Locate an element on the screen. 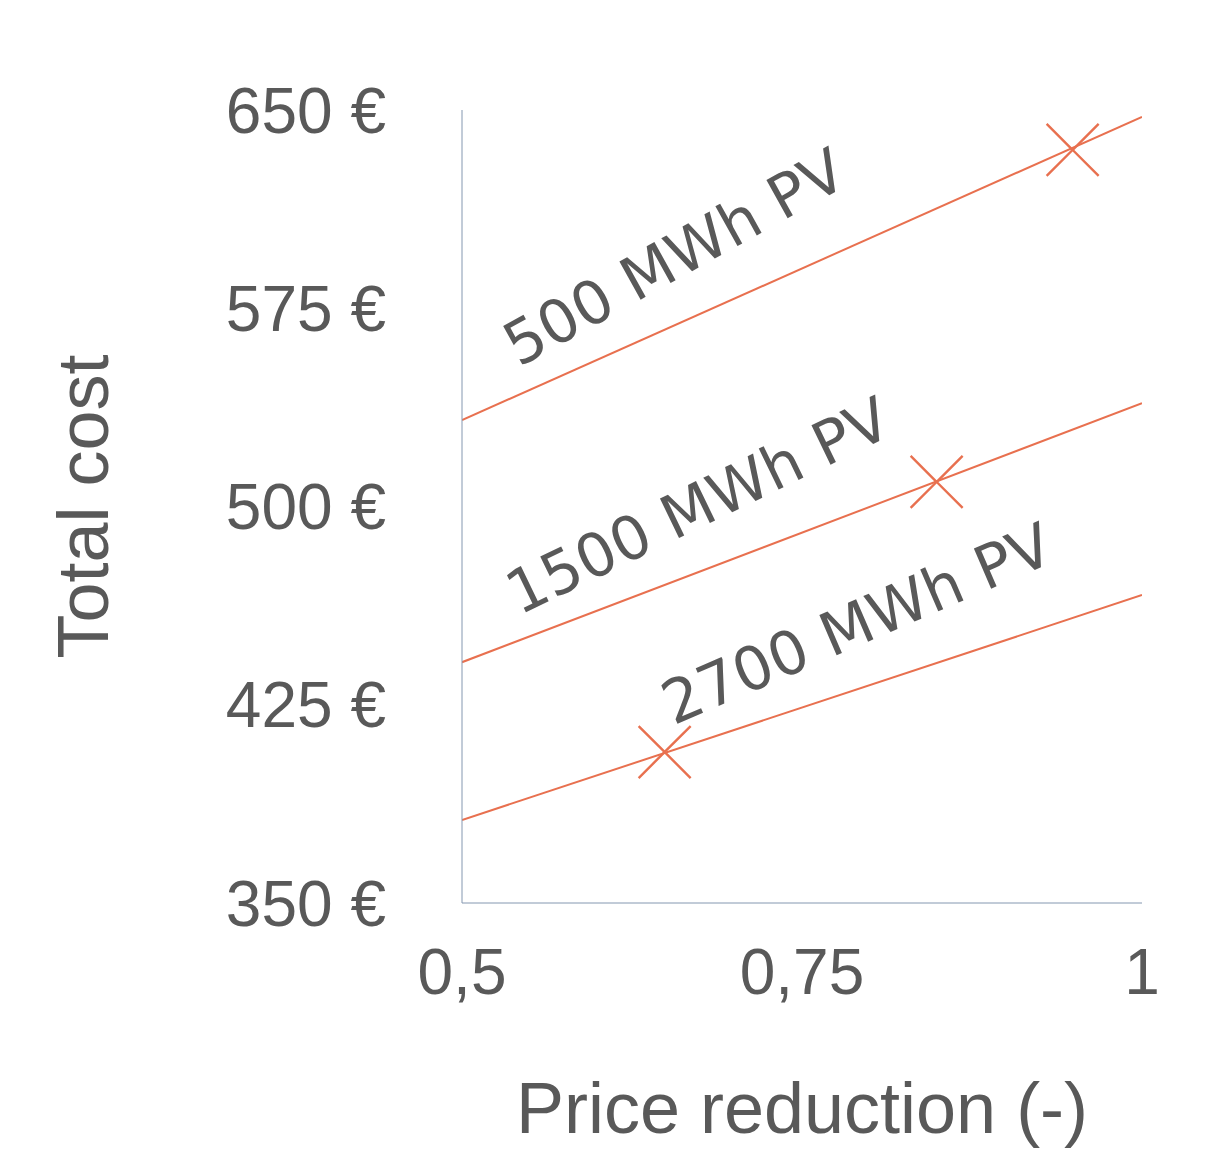  y-tick-label: 350 € is located at coordinates (305, 903).